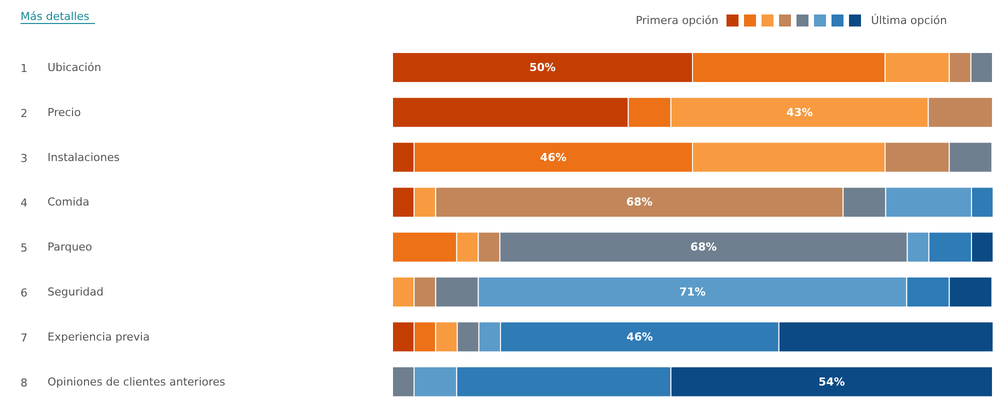 The width and height of the screenshot is (993, 402). What do you see at coordinates (70, 157) in the screenshot?
I see `category-label: 3 Instalaciones` at bounding box center [70, 157].